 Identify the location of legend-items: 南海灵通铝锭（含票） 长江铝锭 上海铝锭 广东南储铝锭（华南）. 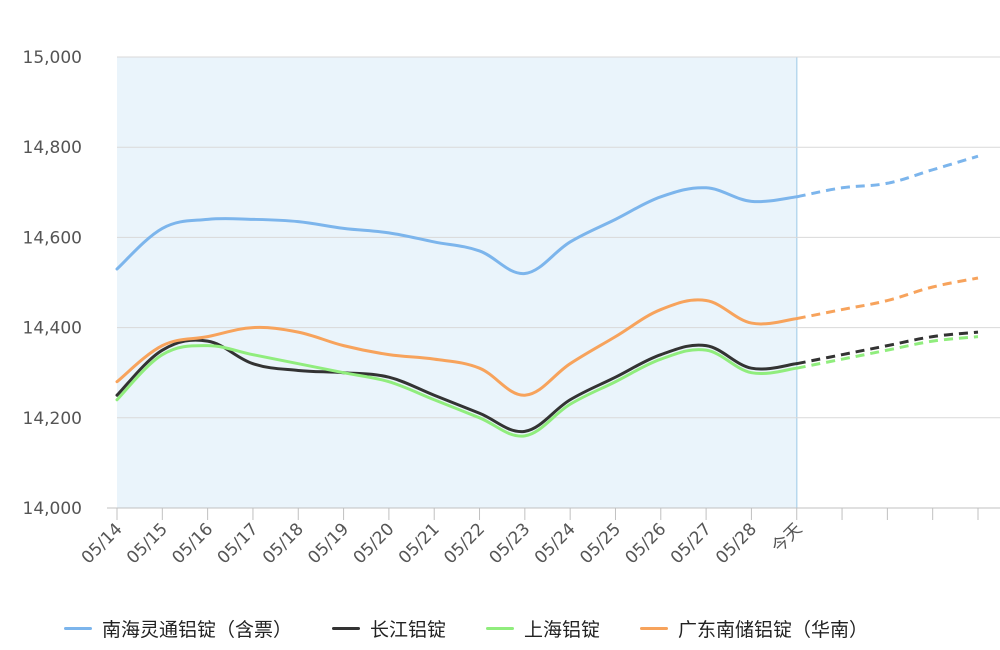
(486, 628).